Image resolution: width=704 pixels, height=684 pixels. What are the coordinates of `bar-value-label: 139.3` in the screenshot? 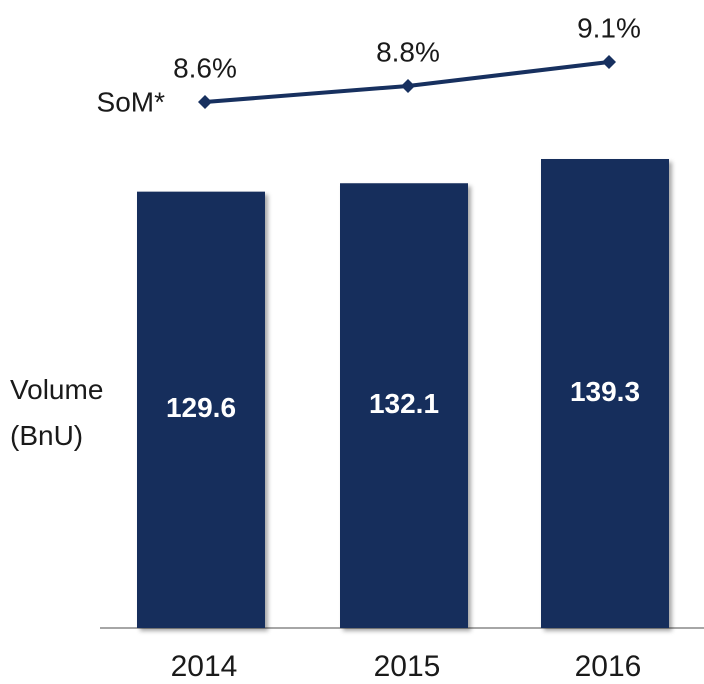 It's located at (605, 391).